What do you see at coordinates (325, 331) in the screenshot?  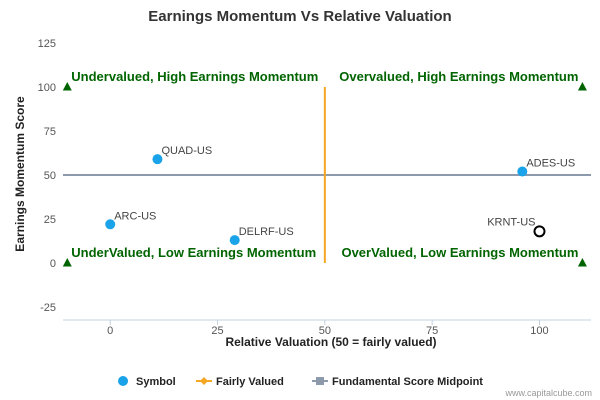 I see `x-tick-label: 50` at bounding box center [325, 331].